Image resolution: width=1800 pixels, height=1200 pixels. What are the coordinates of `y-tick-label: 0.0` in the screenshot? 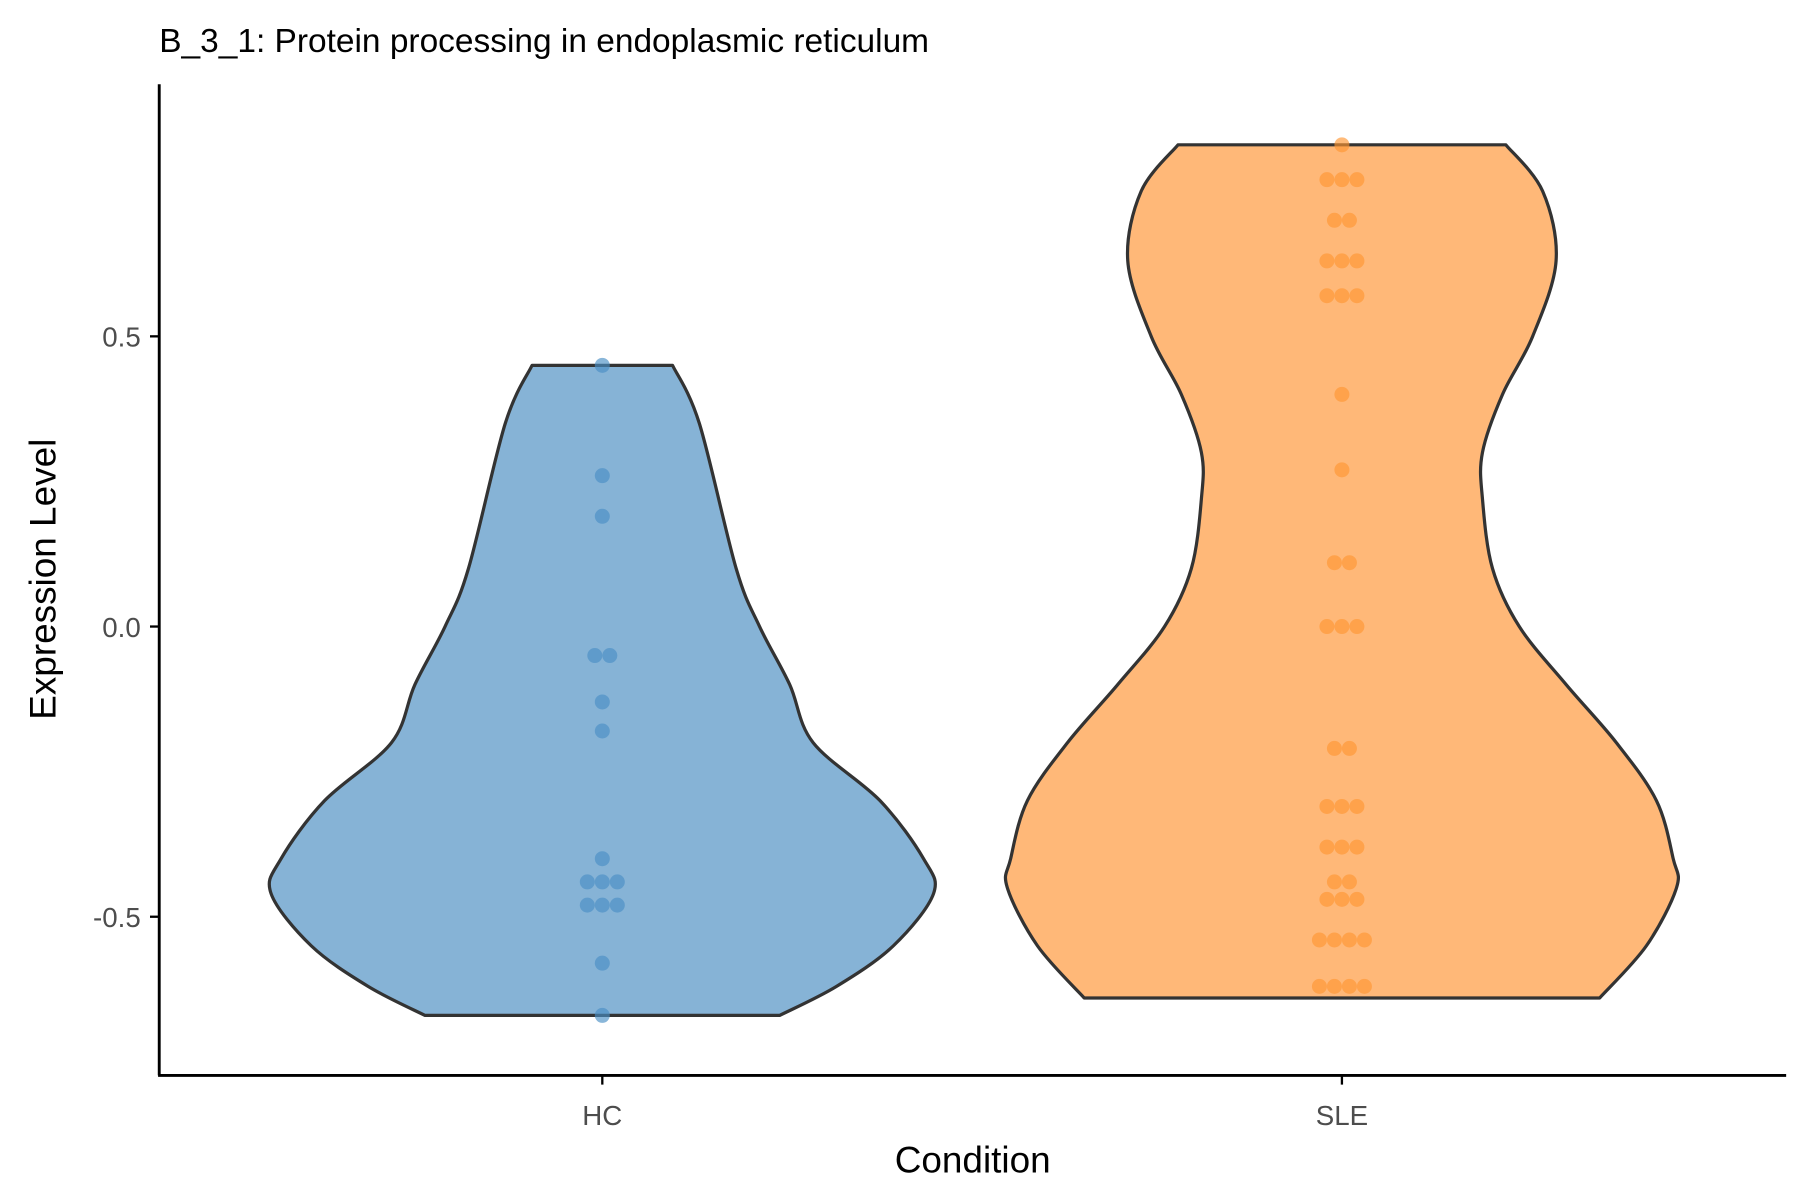 It's located at (121, 627).